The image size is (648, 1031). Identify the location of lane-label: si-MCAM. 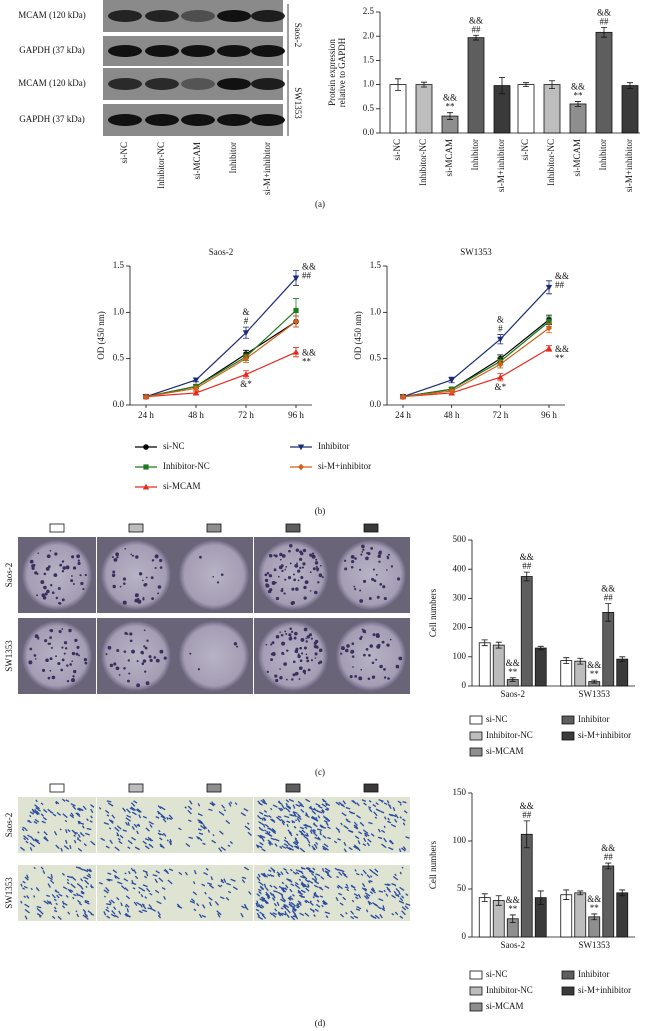
(197, 161).